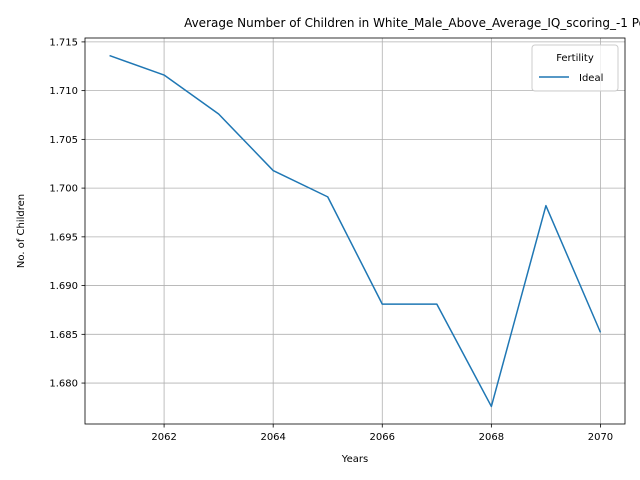 This screenshot has height=480, width=640. What do you see at coordinates (63, 335) in the screenshot?
I see `y-tick-label: 1.685` at bounding box center [63, 335].